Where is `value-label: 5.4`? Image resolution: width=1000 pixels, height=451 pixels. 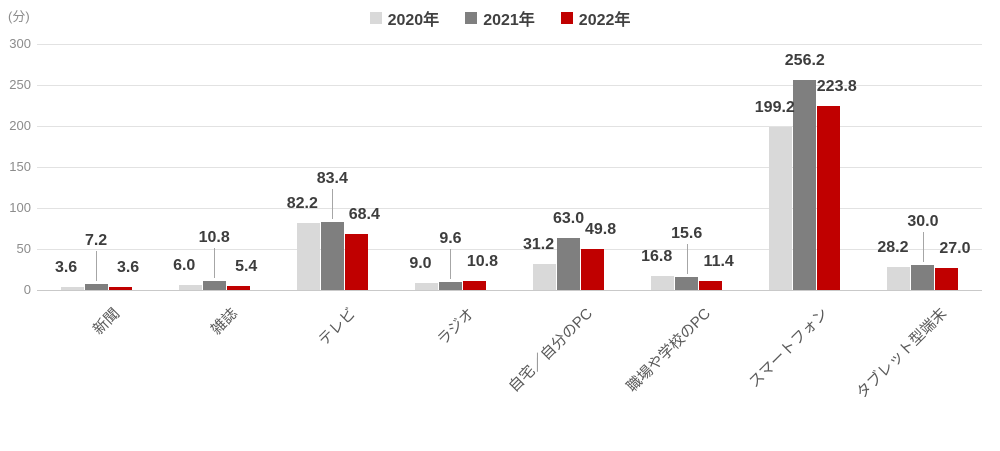 value-label: 5.4 is located at coordinates (246, 266).